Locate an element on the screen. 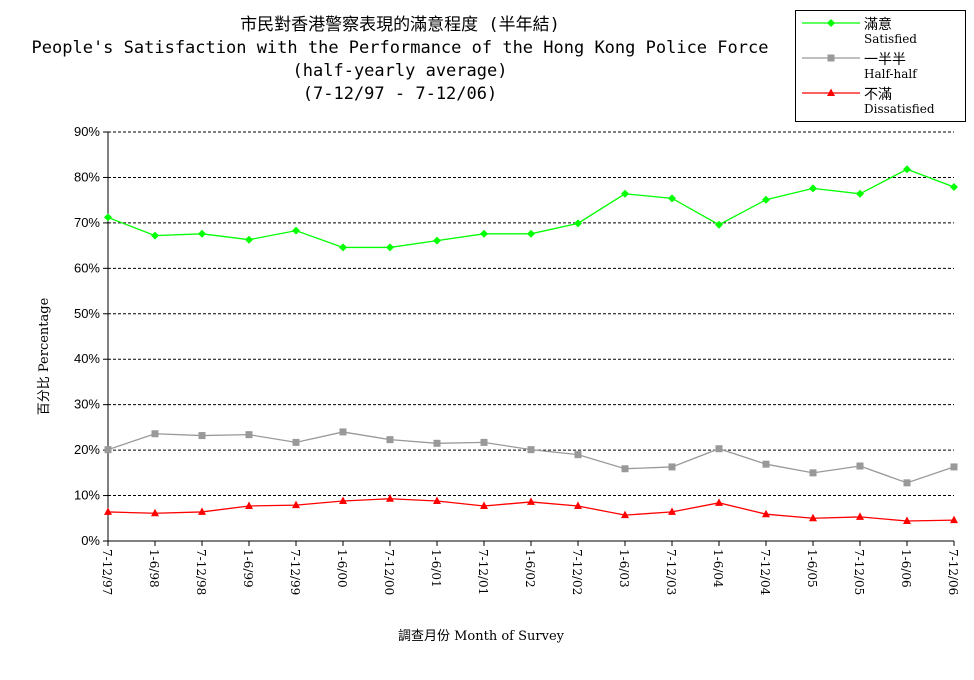 This screenshot has height=680, width=974. x-tick-label: 7-12/06 is located at coordinates (953, 572).